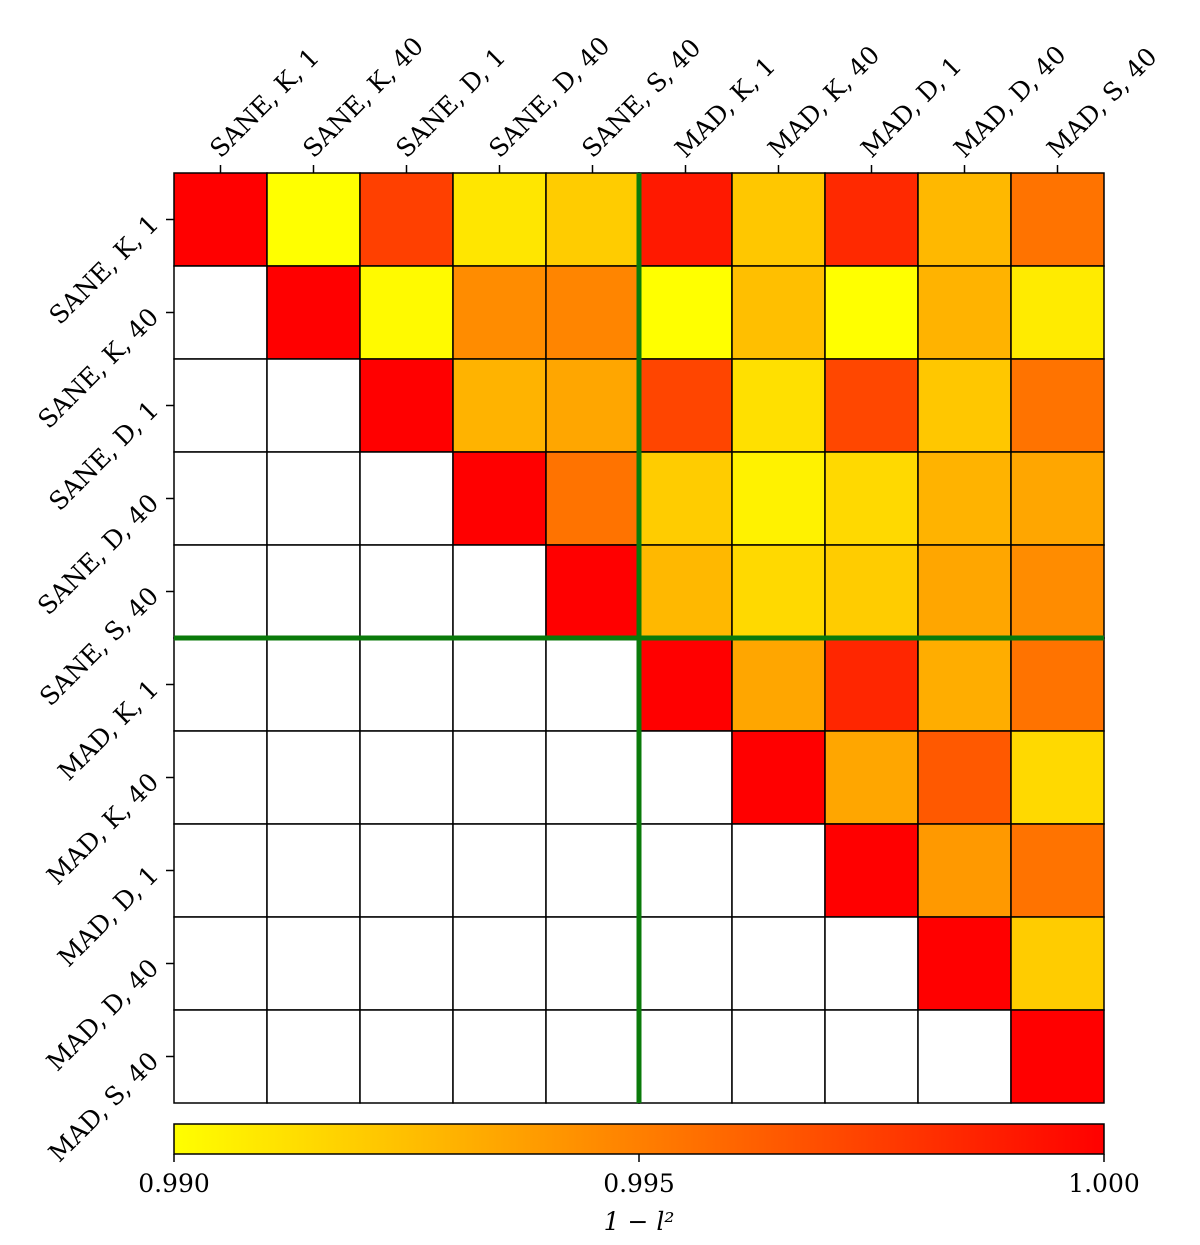 This screenshot has height=1245, width=1200. I want to click on colorbar-ticks: 0.990 0.995 1.000, so click(639, 1176).